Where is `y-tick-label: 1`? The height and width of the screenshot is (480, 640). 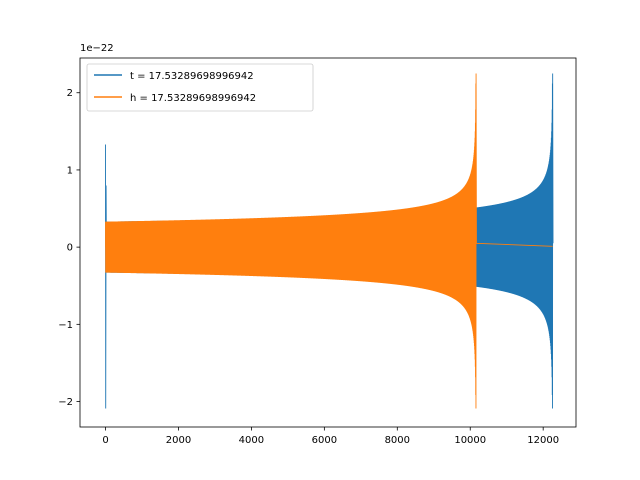 y-tick-label: 1 is located at coordinates (70, 170).